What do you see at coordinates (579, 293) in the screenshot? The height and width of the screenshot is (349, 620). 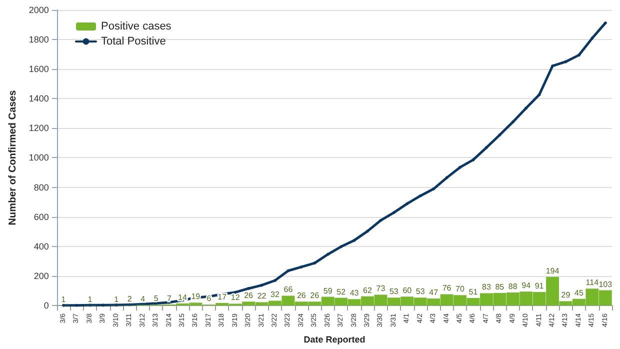 I see `data-label: 45` at bounding box center [579, 293].